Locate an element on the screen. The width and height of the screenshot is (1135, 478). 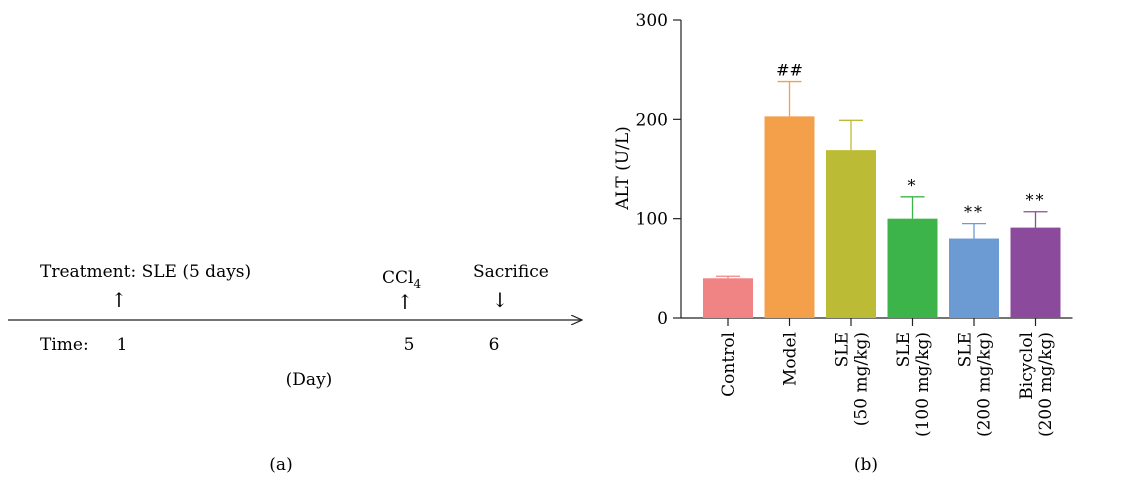
timeline-unit-label: (Day) is located at coordinates (309, 380).